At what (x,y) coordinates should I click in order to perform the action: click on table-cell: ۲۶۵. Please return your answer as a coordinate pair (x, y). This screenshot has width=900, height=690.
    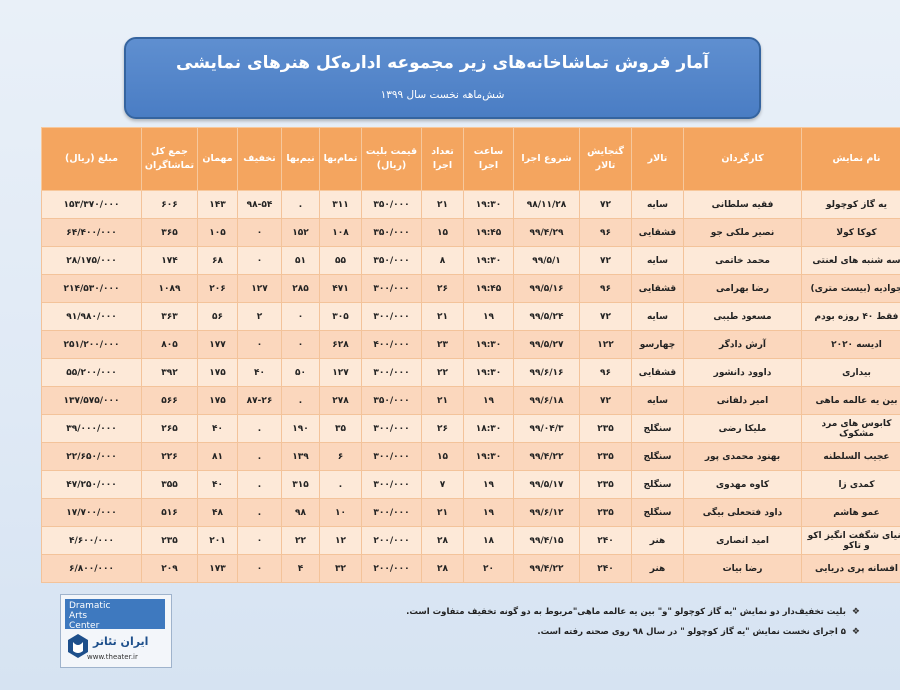
    Looking at the image, I should click on (169, 428).